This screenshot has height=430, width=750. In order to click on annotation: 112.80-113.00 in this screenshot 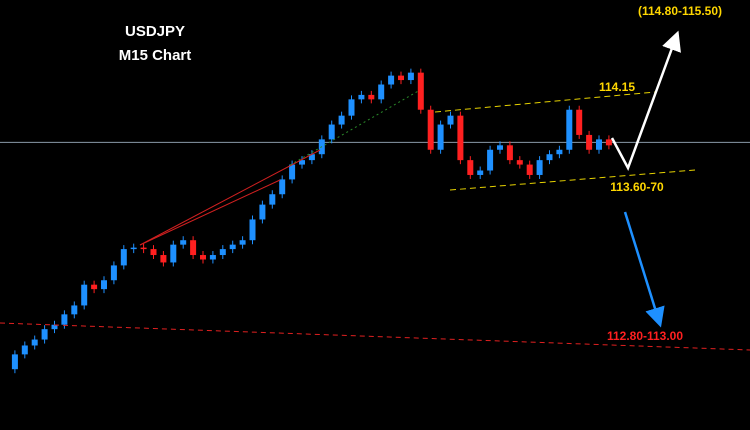, I will do `click(645, 336)`.